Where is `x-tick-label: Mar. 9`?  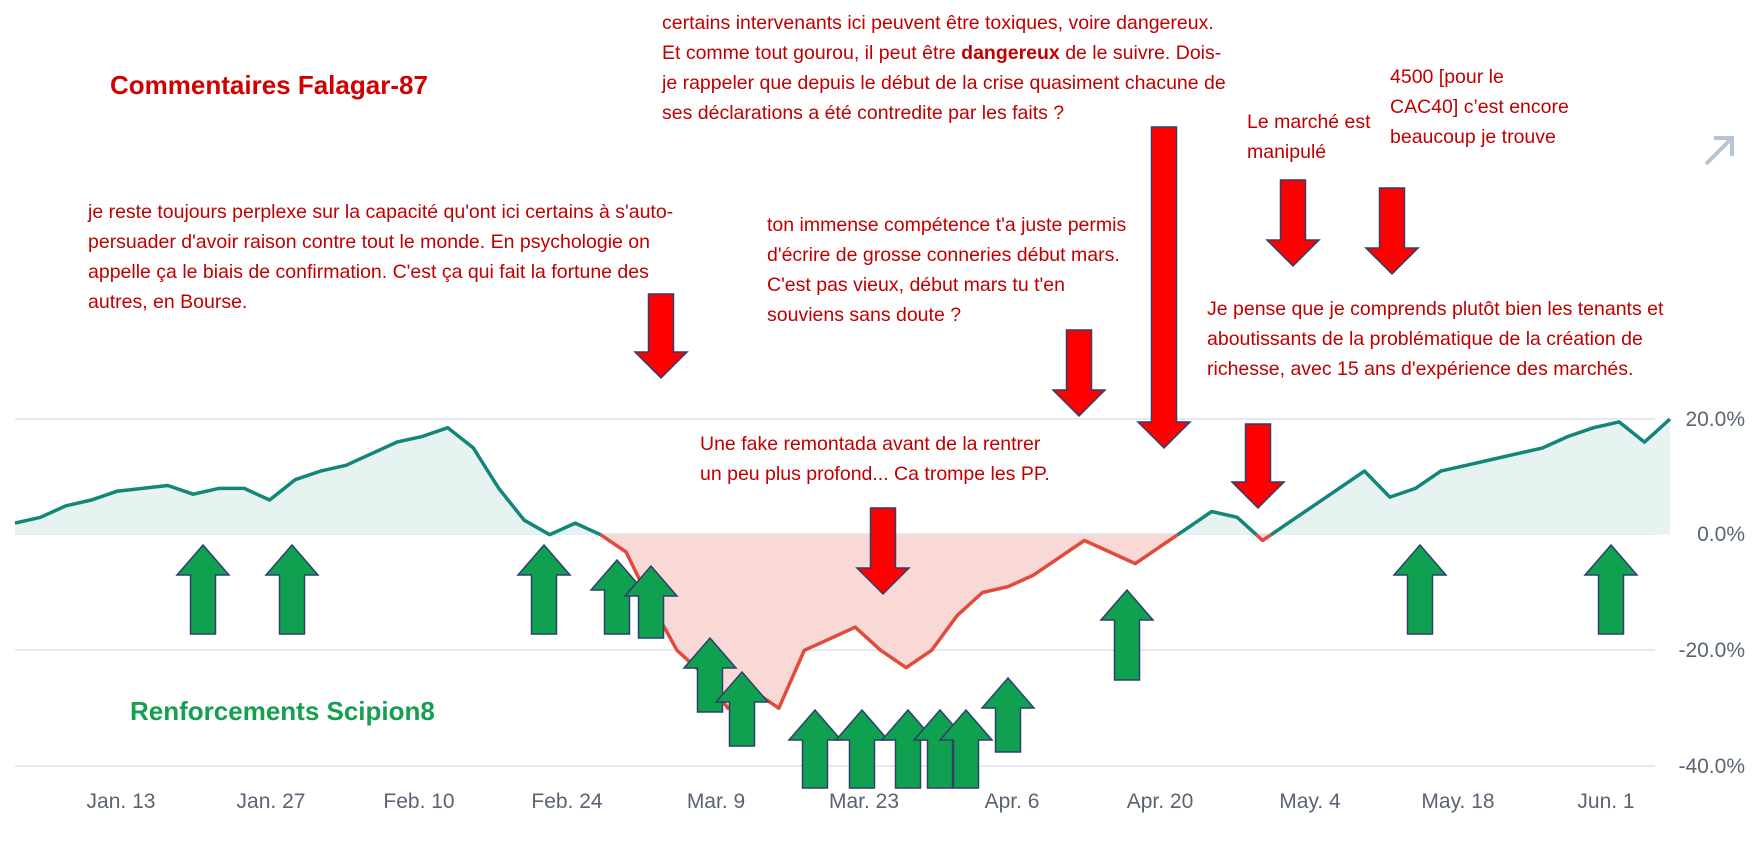 x-tick-label: Mar. 9 is located at coordinates (716, 801).